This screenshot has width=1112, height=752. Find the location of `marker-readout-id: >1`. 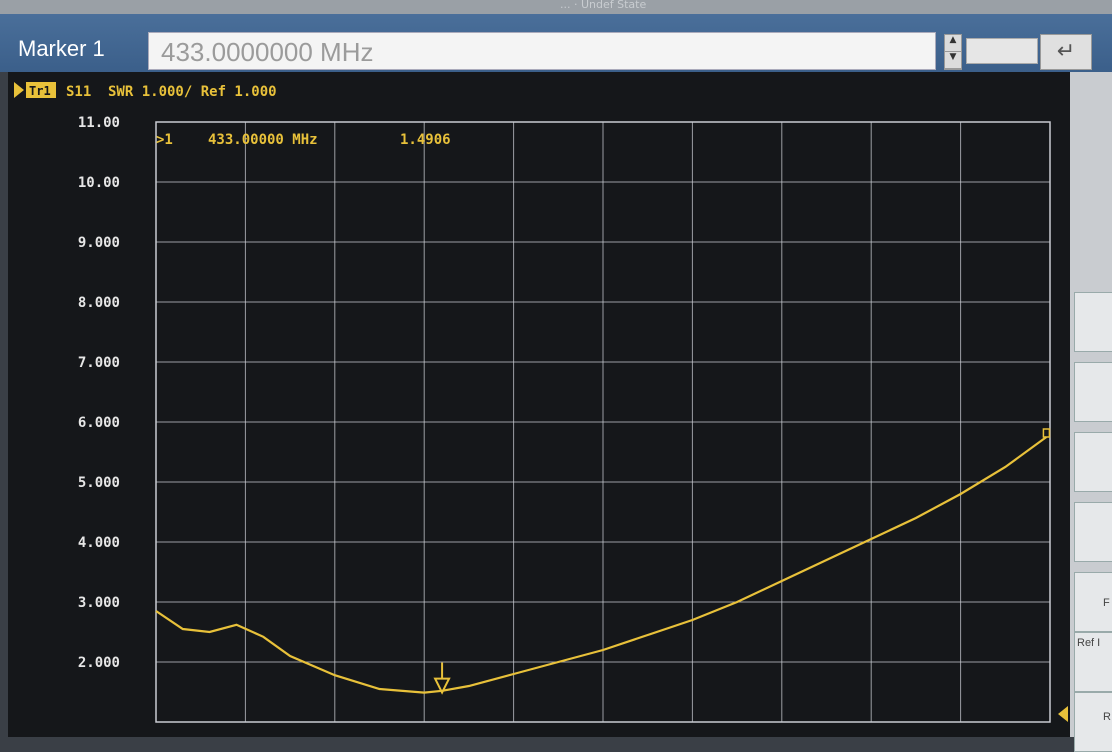

marker-readout-id: >1 is located at coordinates (164, 140).